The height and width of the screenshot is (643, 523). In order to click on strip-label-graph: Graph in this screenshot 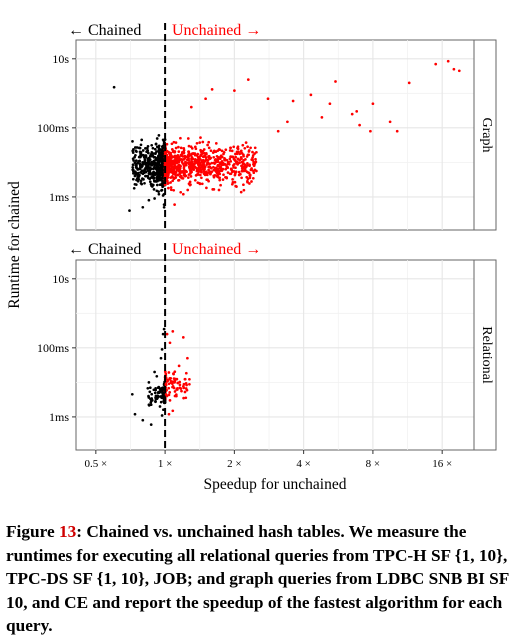, I will do `click(486, 135)`.